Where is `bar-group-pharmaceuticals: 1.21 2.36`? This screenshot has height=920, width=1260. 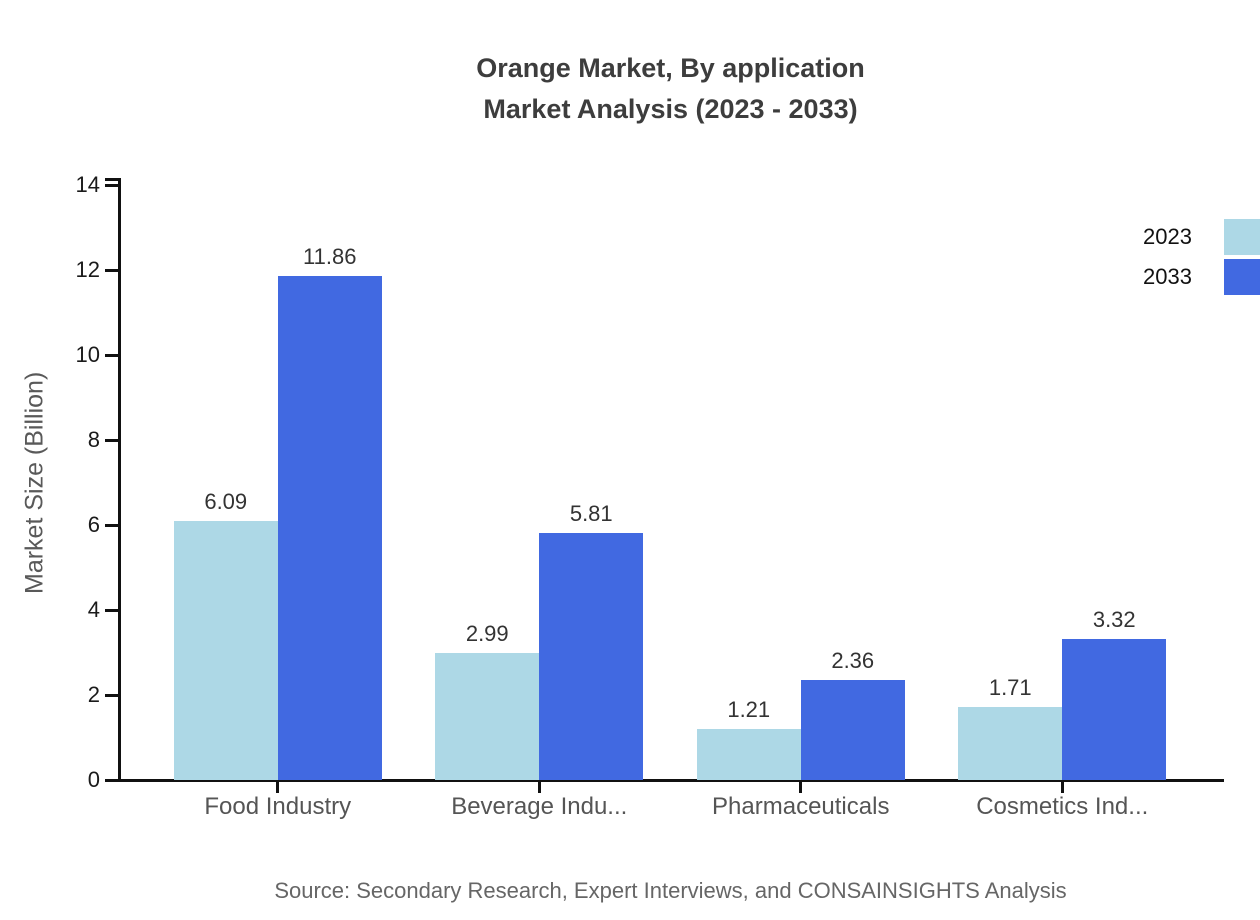
bar-group-pharmaceuticals: 1.21 2.36 is located at coordinates (800, 714).